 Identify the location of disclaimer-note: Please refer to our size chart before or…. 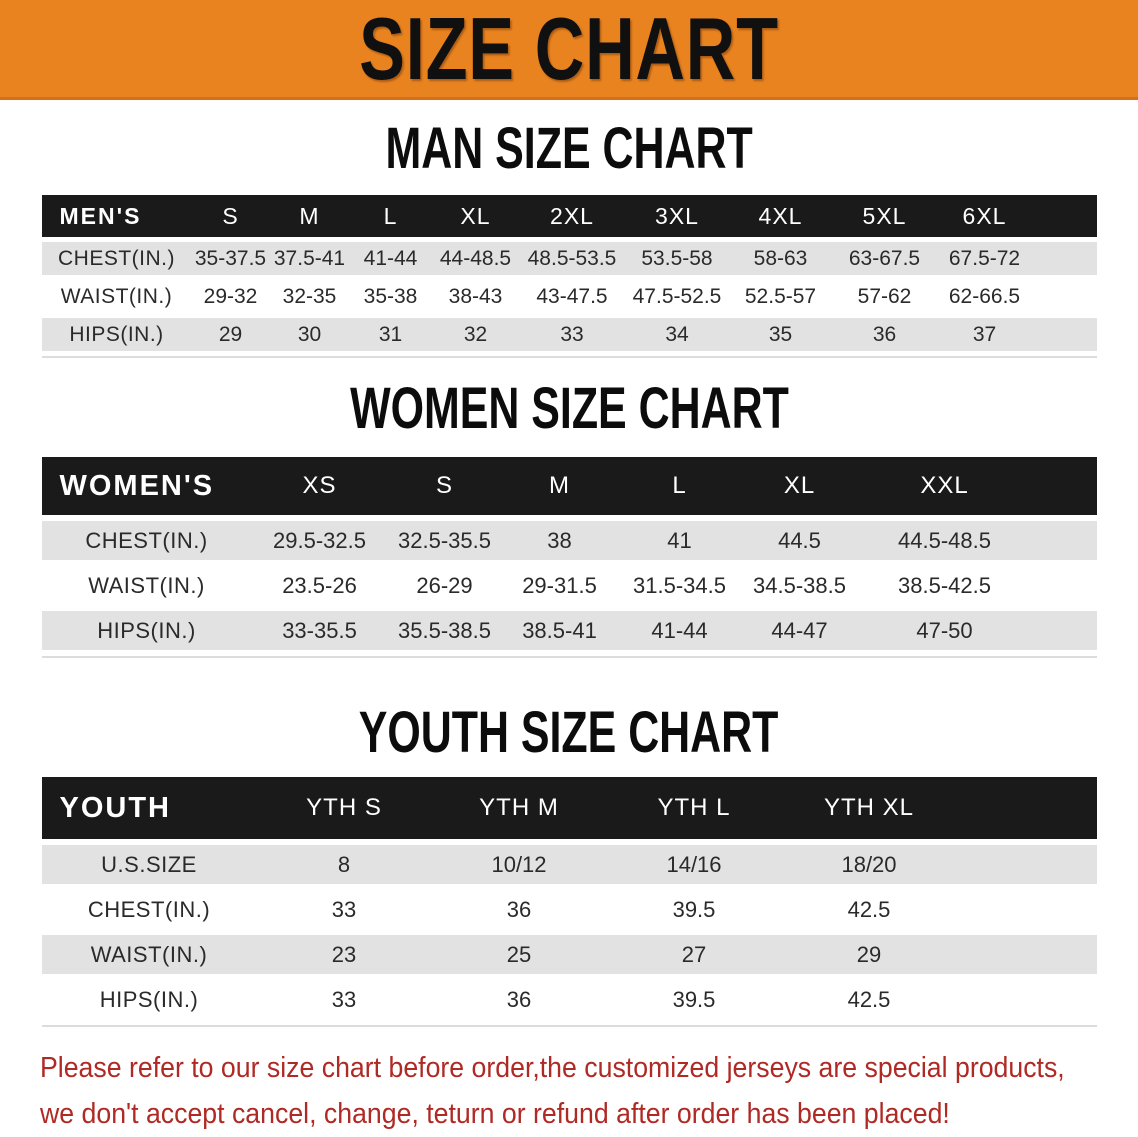
(589, 1091).